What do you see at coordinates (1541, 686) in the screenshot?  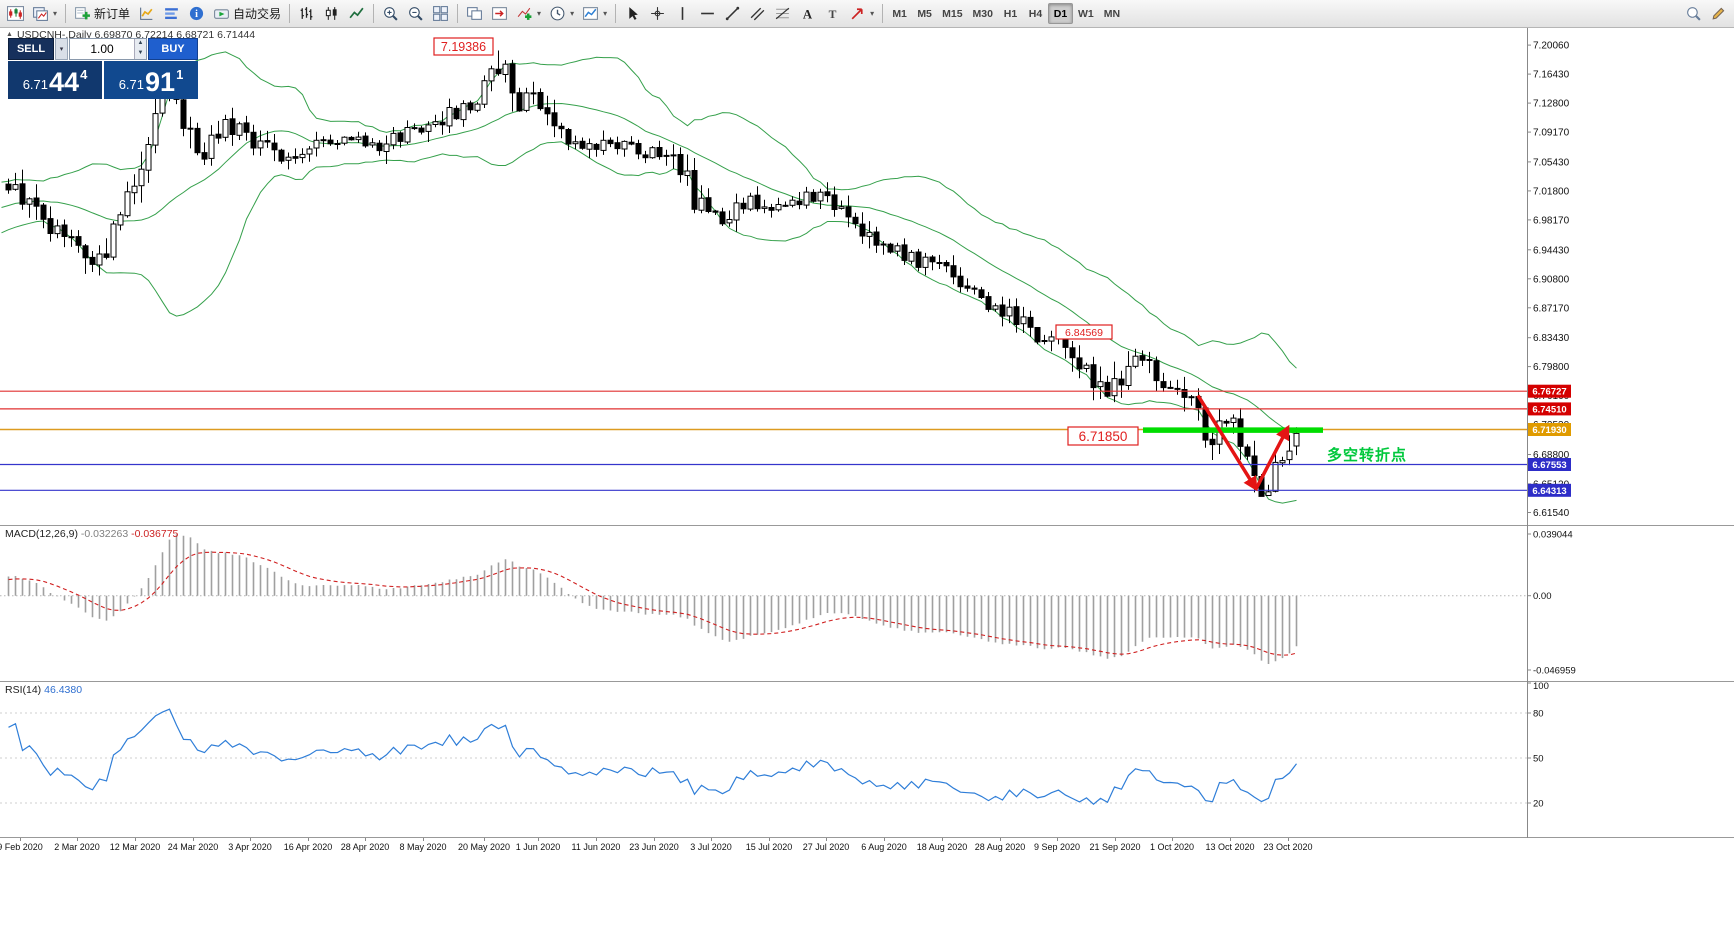 I see `svg-text: 100` at bounding box center [1541, 686].